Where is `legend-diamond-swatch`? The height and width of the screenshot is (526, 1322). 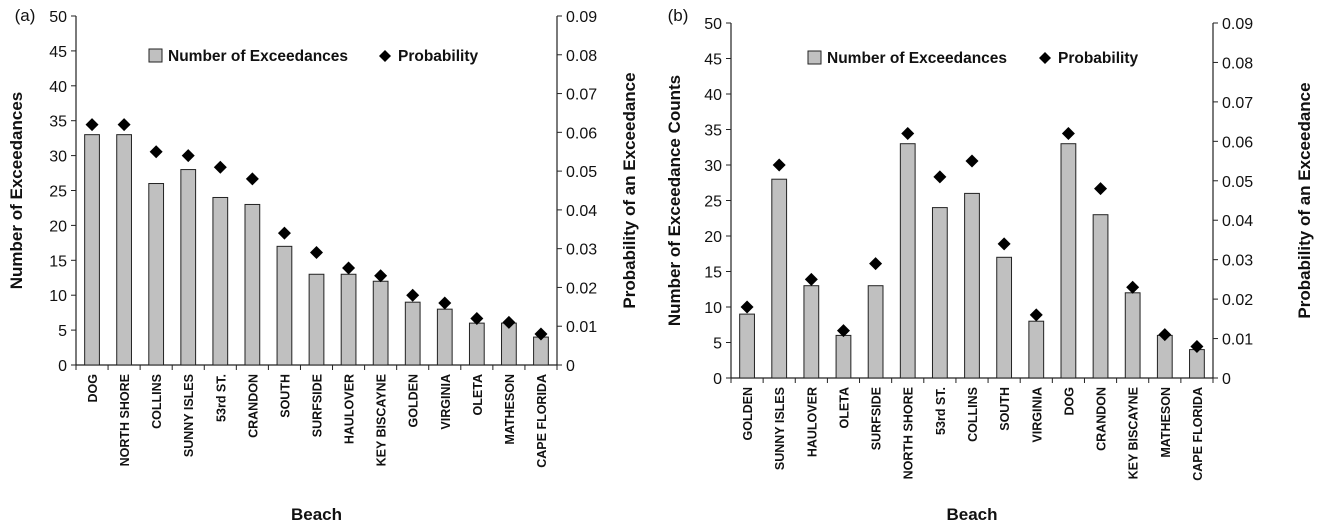
legend-diamond-swatch is located at coordinates (385, 56).